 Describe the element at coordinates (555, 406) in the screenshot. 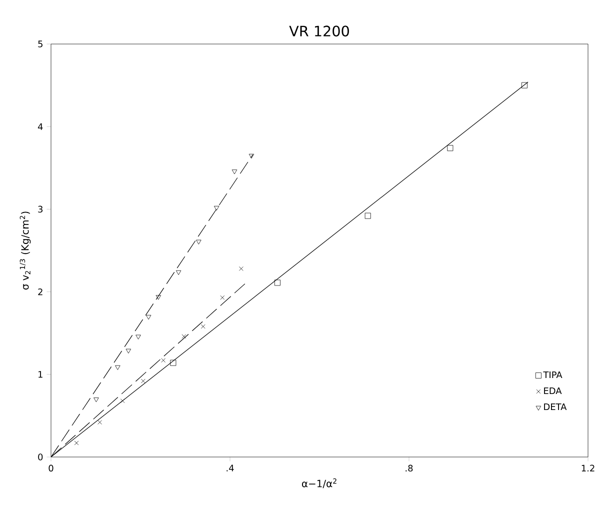

I see `legend-label: DETA` at that location.